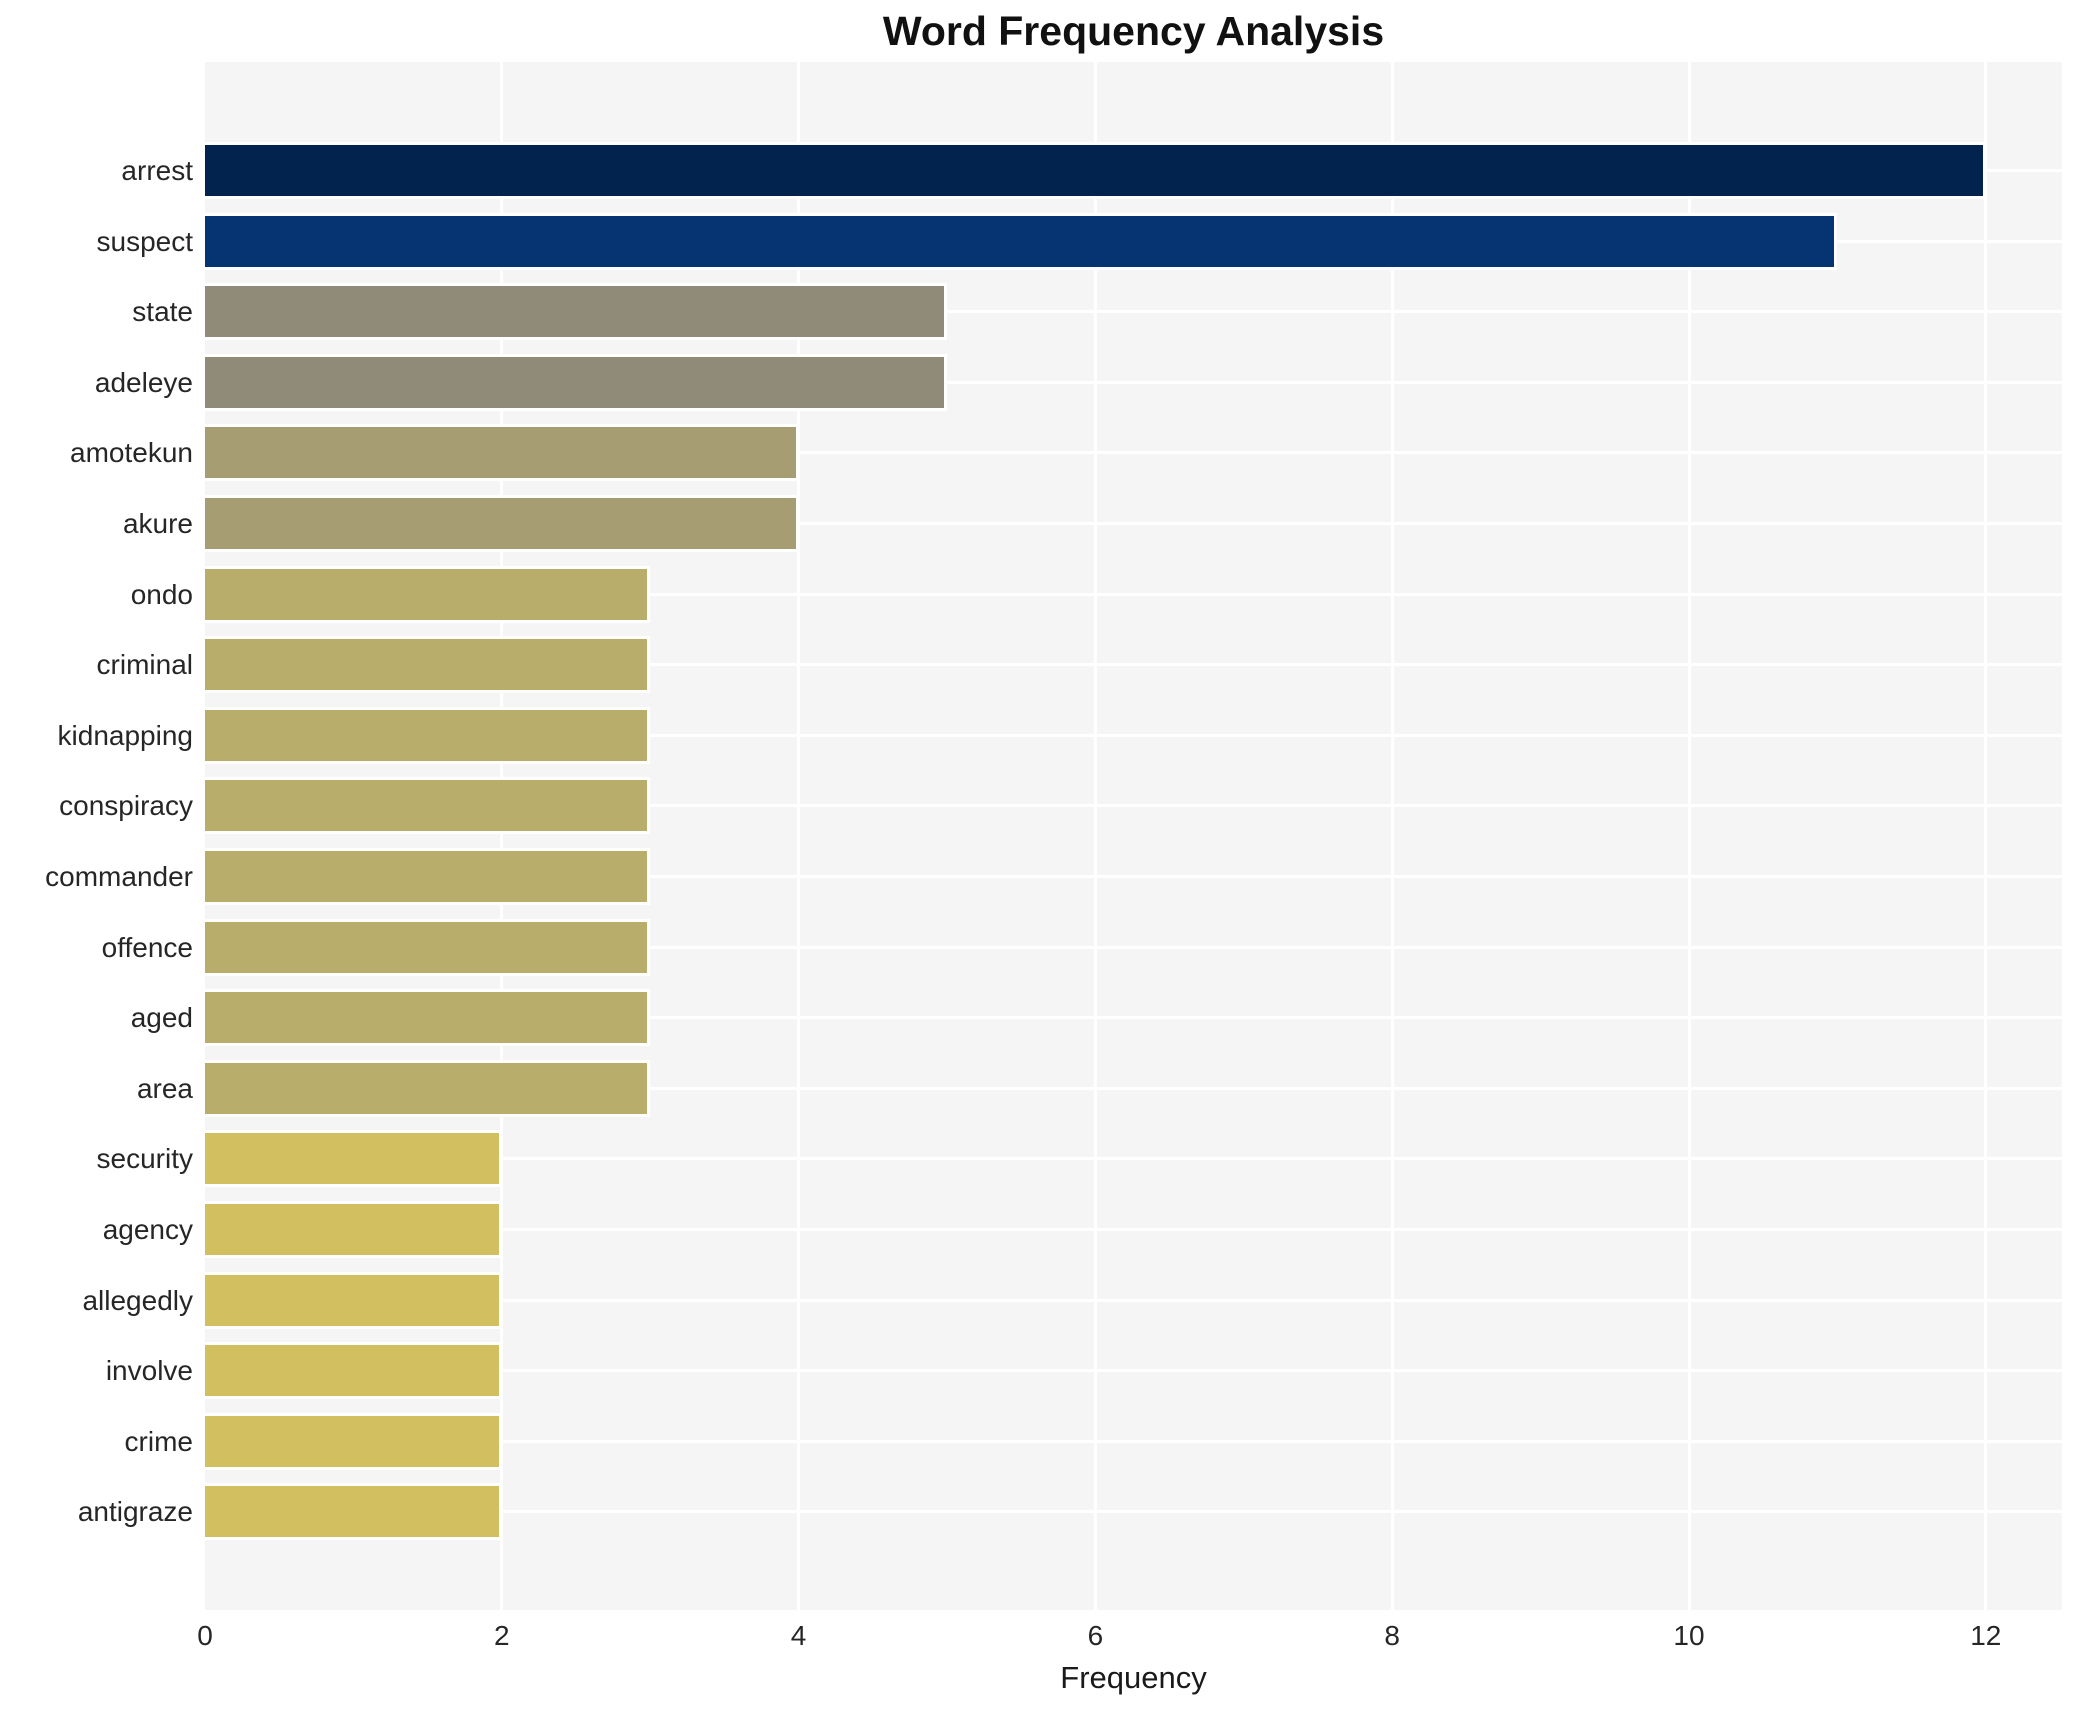  What do you see at coordinates (131, 453) in the screenshot?
I see `y-label-amotekun: amotekun` at bounding box center [131, 453].